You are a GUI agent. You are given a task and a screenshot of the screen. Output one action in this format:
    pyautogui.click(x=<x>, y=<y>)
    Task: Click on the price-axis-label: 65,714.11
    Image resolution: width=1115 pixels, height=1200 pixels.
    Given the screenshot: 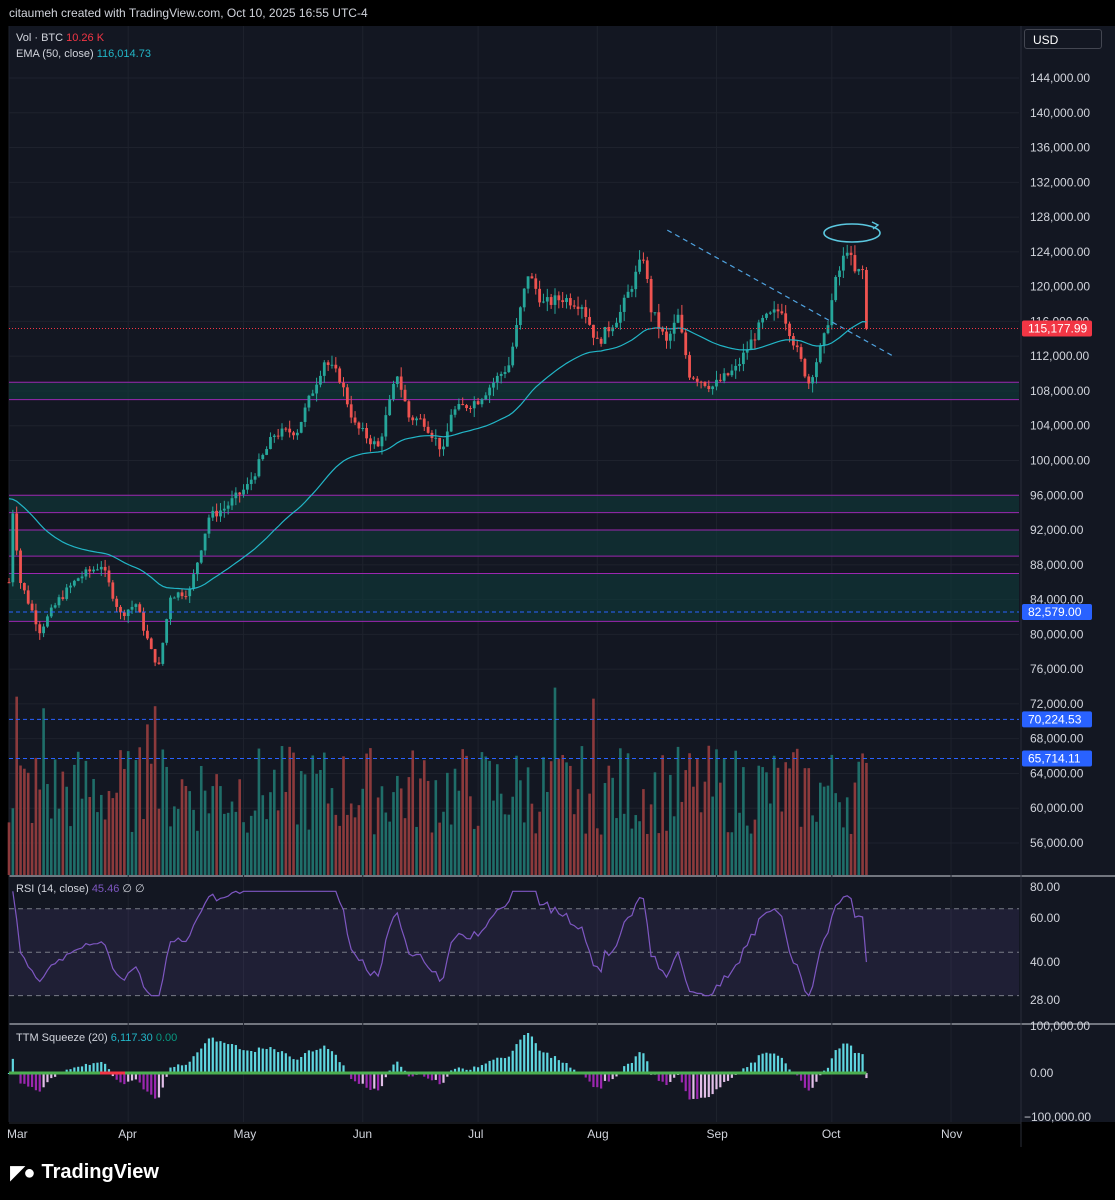 What is the action you would take?
    pyautogui.click(x=1054, y=759)
    